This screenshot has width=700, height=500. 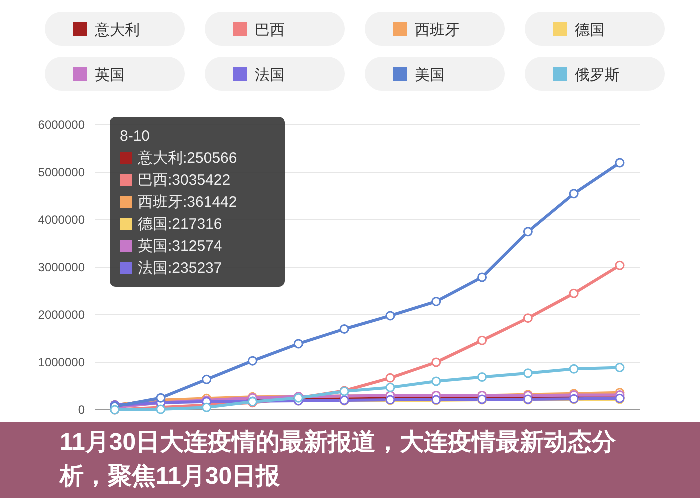 I want to click on legend-label: 英国, so click(x=110, y=75).